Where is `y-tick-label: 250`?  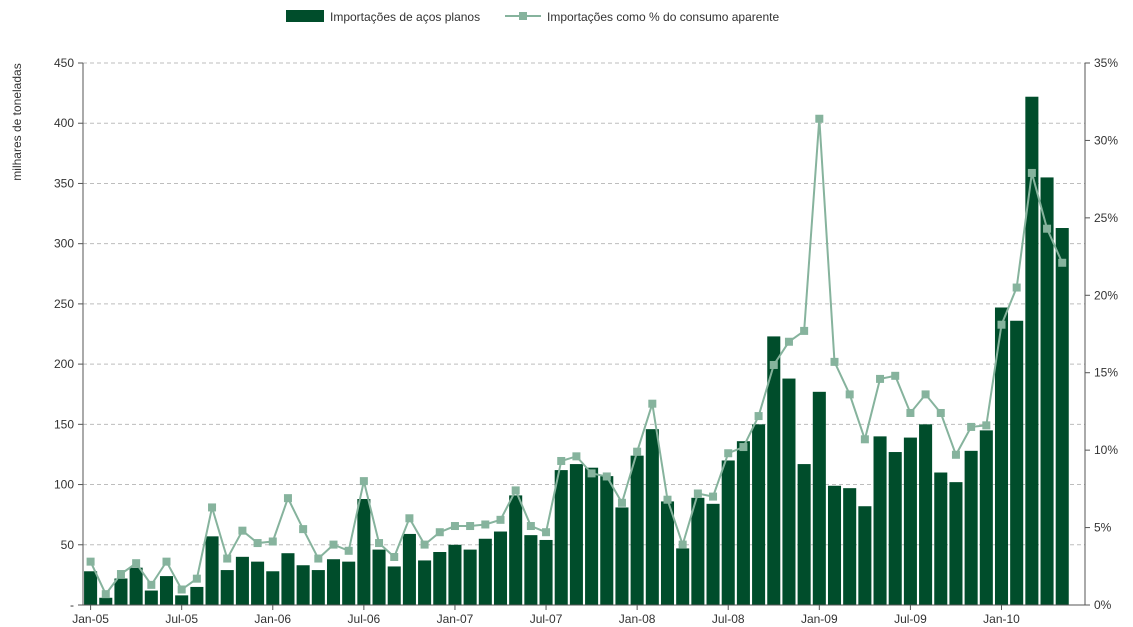 y-tick-label: 250 is located at coordinates (64, 304).